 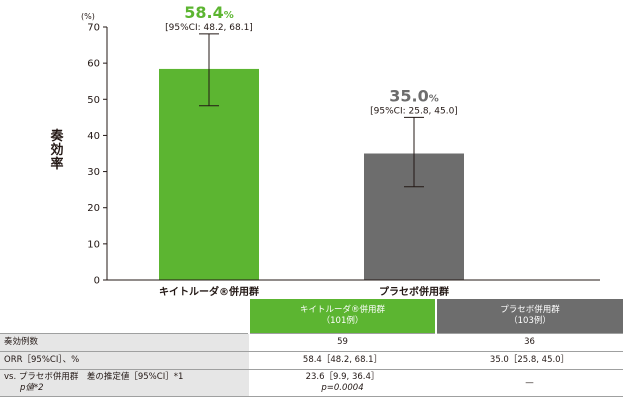 I want to click on row-label-difference: vs. プラセボ併用群 差の推定値［95%CI］*1 p値*2, so click(x=124, y=383).